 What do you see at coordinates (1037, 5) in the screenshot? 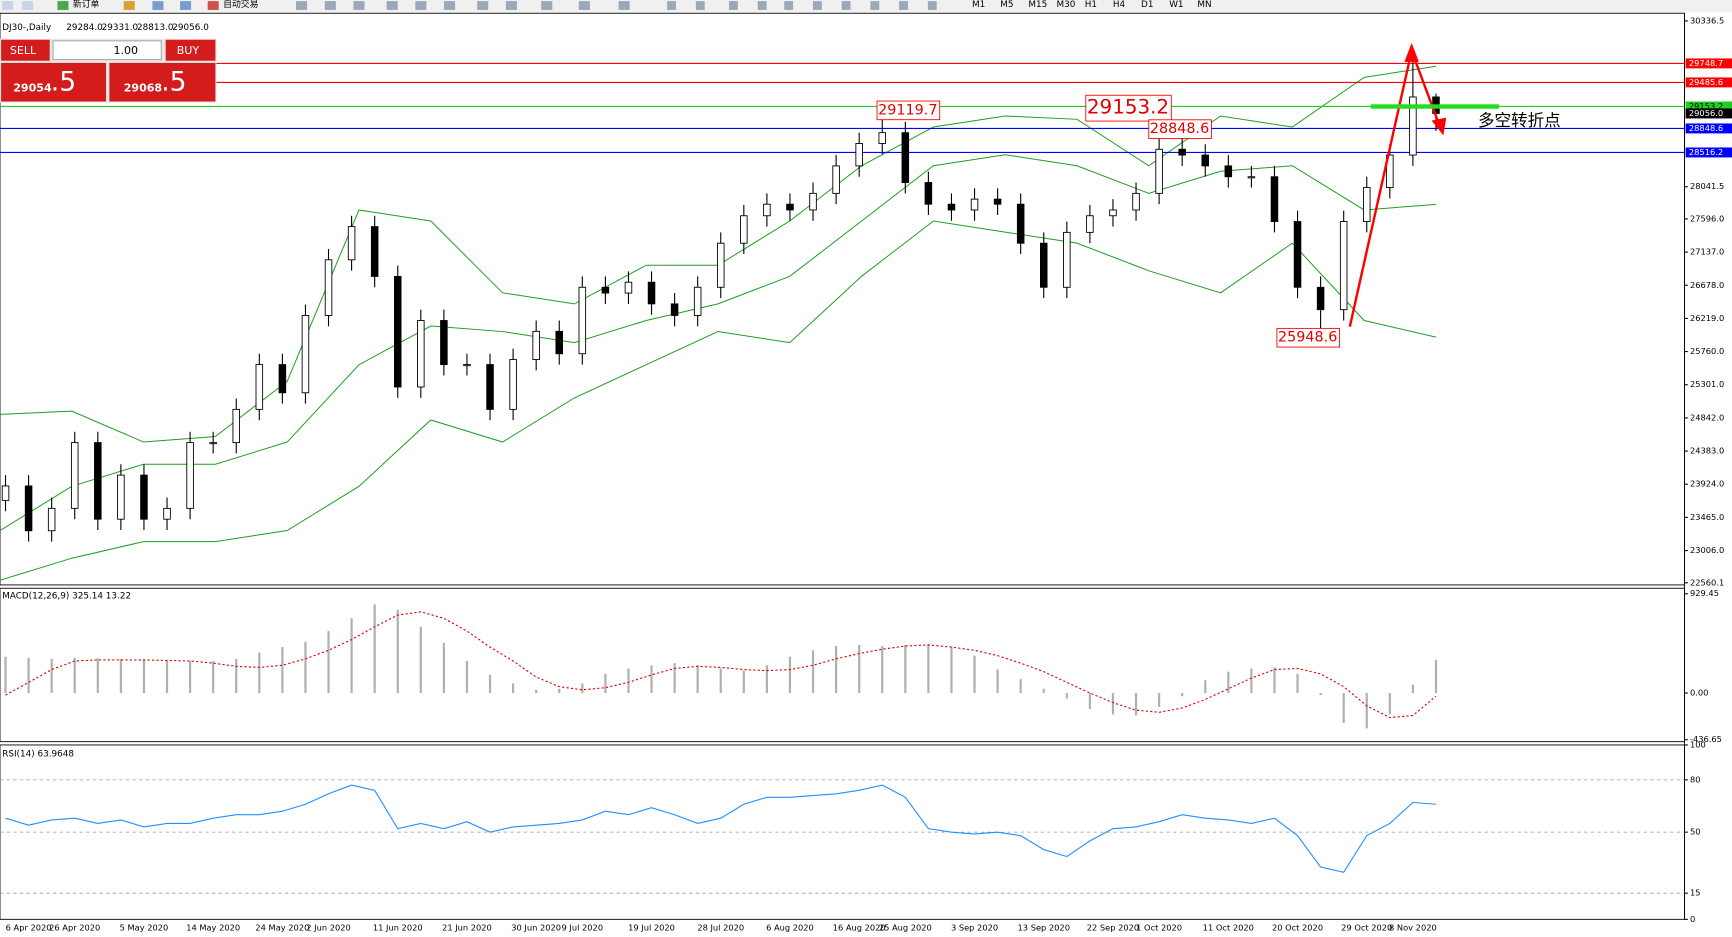
I see `timeframe-button: M15` at bounding box center [1037, 5].